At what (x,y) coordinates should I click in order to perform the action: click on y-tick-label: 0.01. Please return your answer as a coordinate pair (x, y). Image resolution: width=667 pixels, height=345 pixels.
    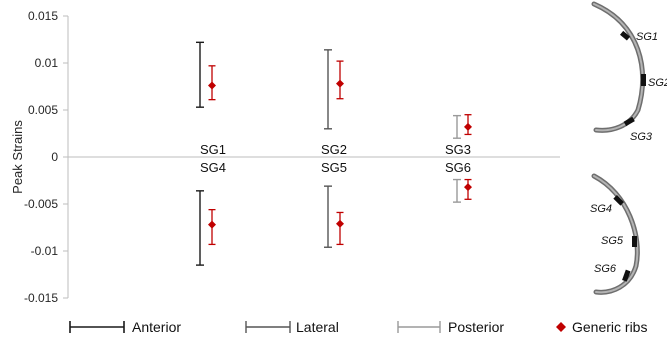
    Looking at the image, I should click on (47, 63).